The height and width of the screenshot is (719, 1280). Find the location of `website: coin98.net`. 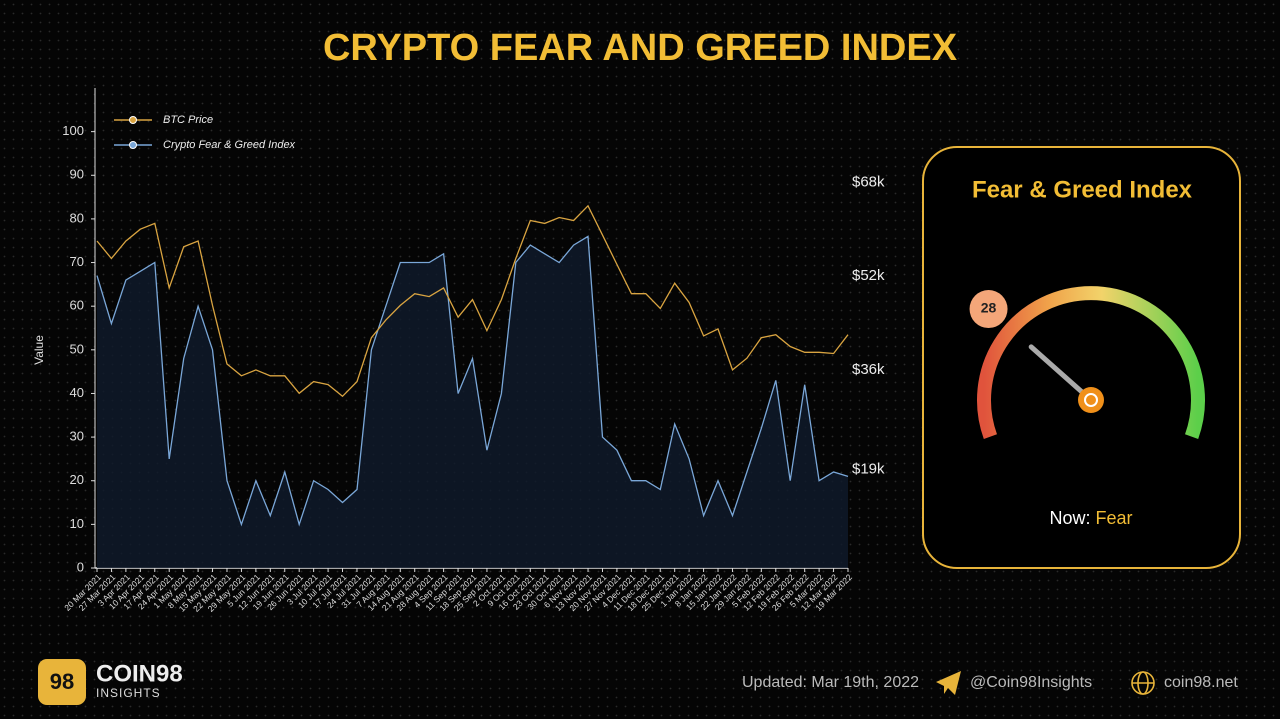

website: coin98.net is located at coordinates (1201, 682).